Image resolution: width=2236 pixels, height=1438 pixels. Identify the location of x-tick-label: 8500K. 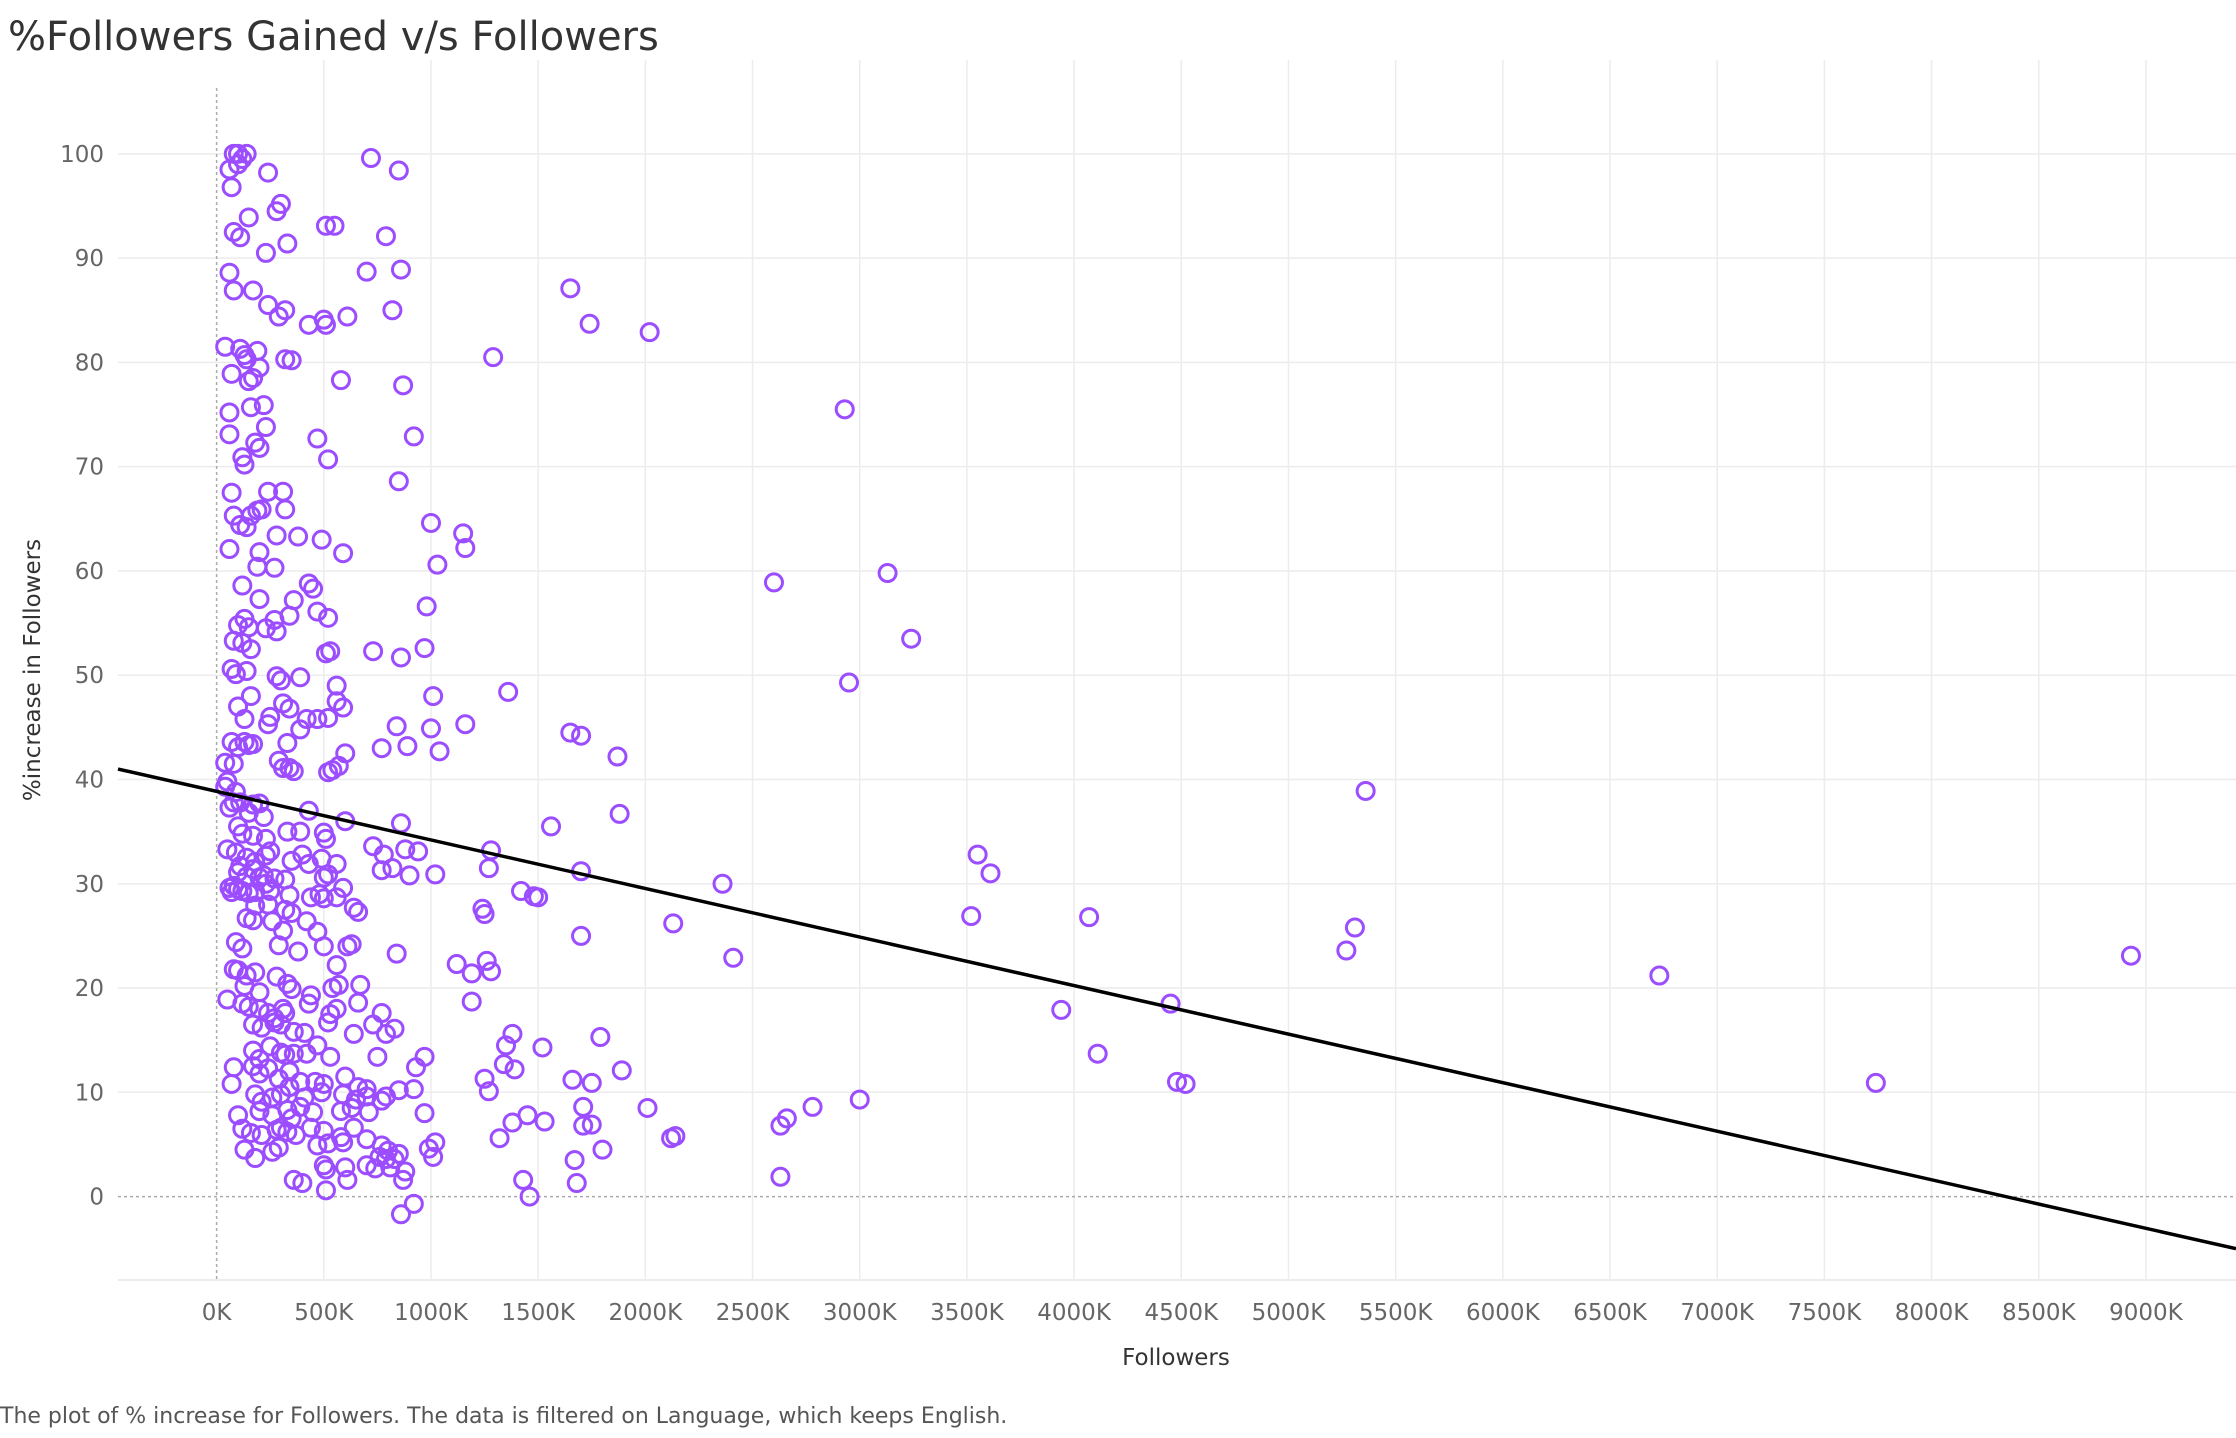
(2039, 1313).